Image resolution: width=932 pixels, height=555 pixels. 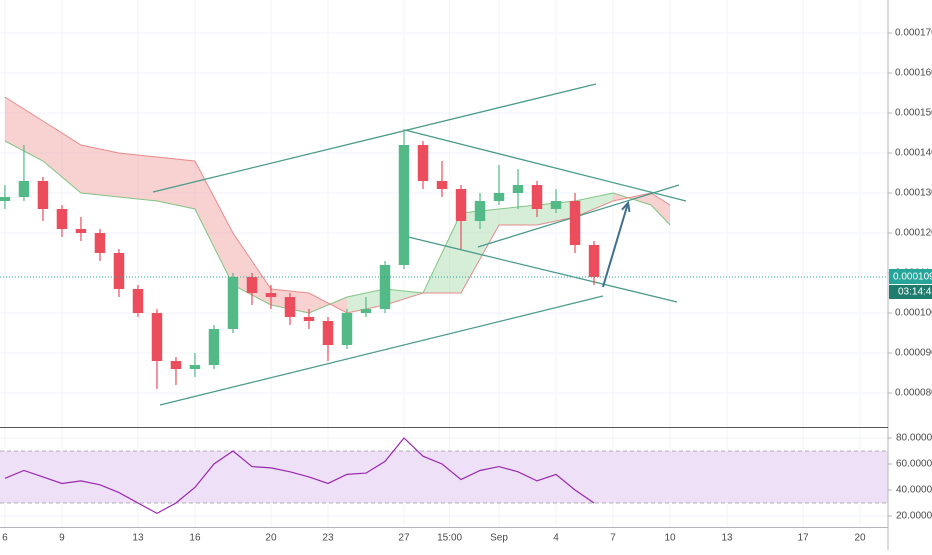 I want to click on arrow-head, so click(x=626, y=206).